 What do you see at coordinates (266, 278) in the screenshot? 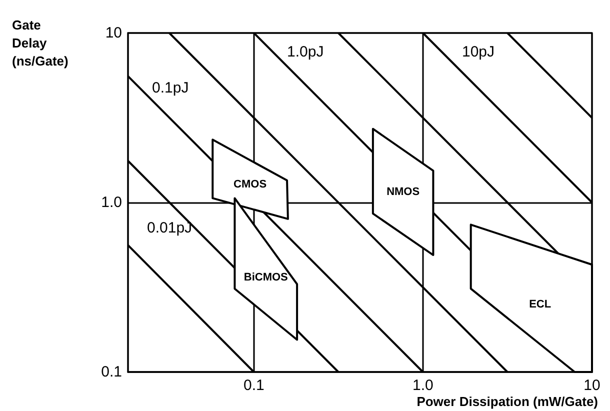
I see `series-label: BiCMOS` at bounding box center [266, 278].